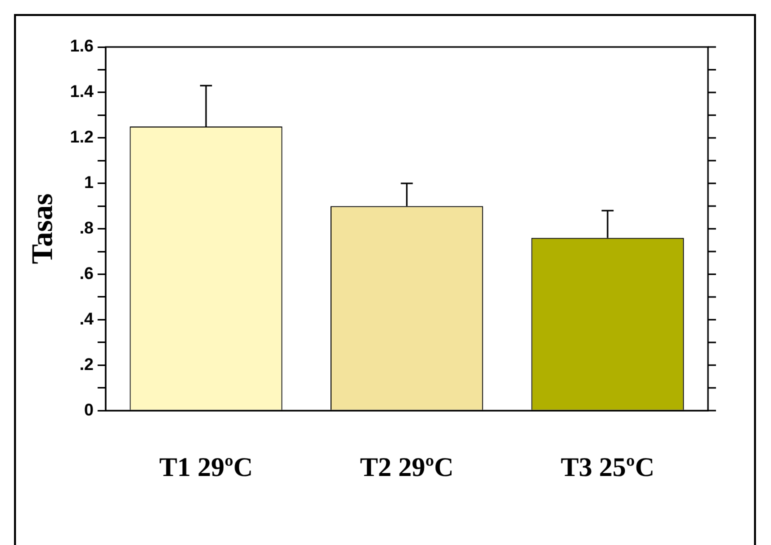 Image resolution: width=771 pixels, height=545 pixels. What do you see at coordinates (206, 467) in the screenshot?
I see `x-tick-label: T1 29ºC` at bounding box center [206, 467].